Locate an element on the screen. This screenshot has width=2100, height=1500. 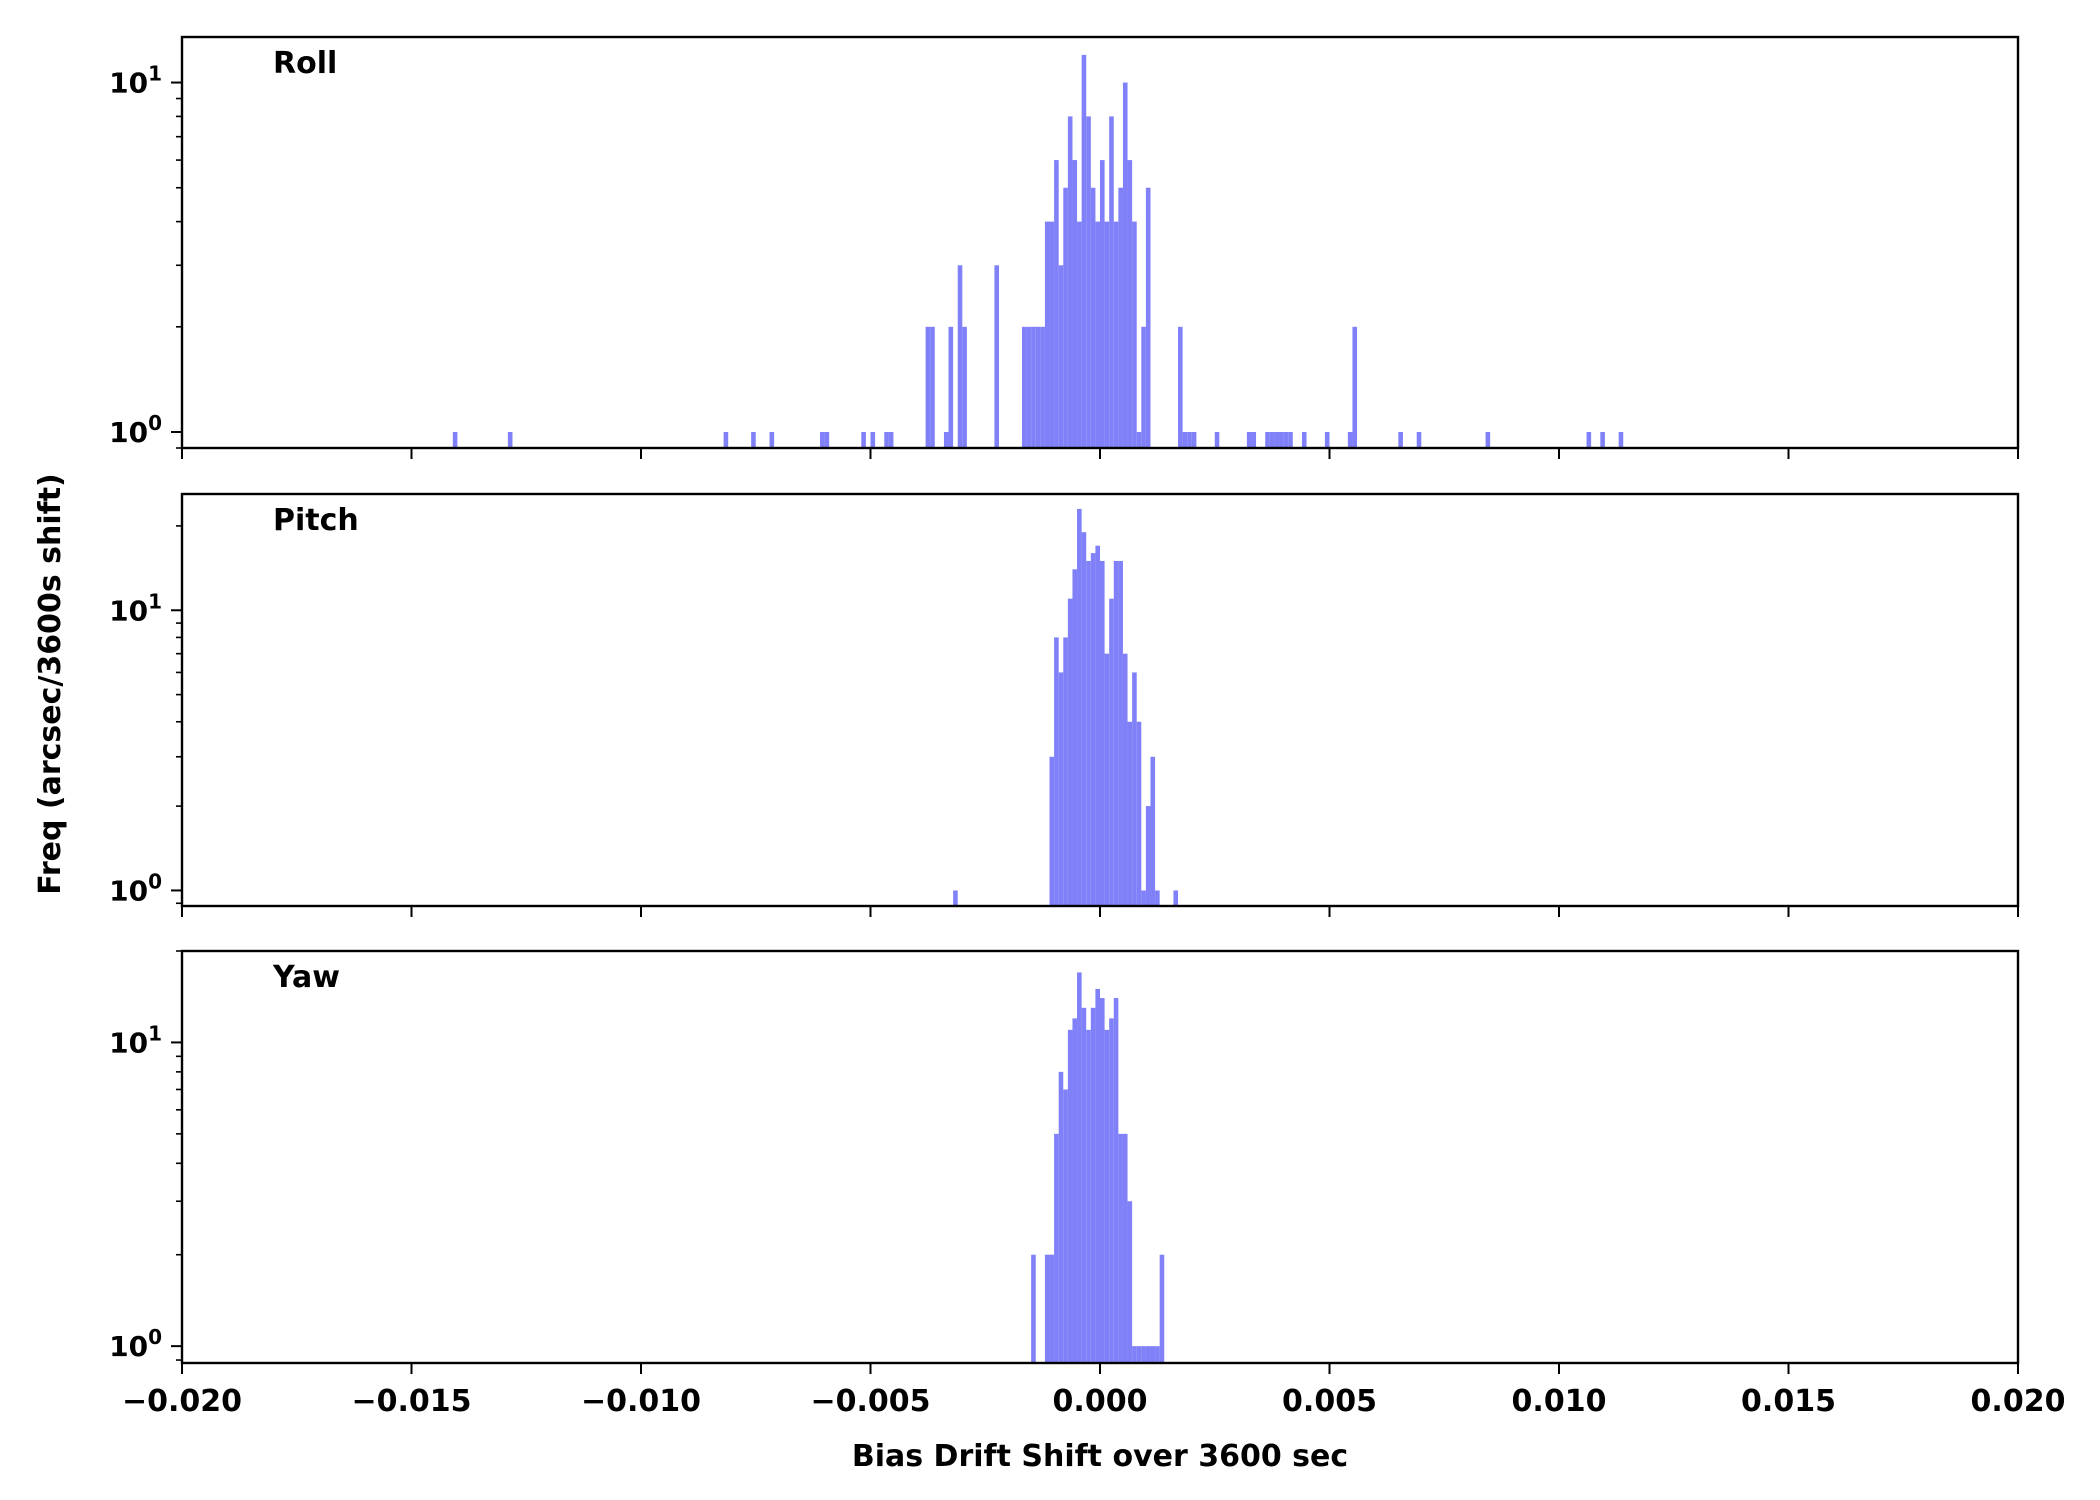
x-tick-label: −0.015 is located at coordinates (411, 1401).